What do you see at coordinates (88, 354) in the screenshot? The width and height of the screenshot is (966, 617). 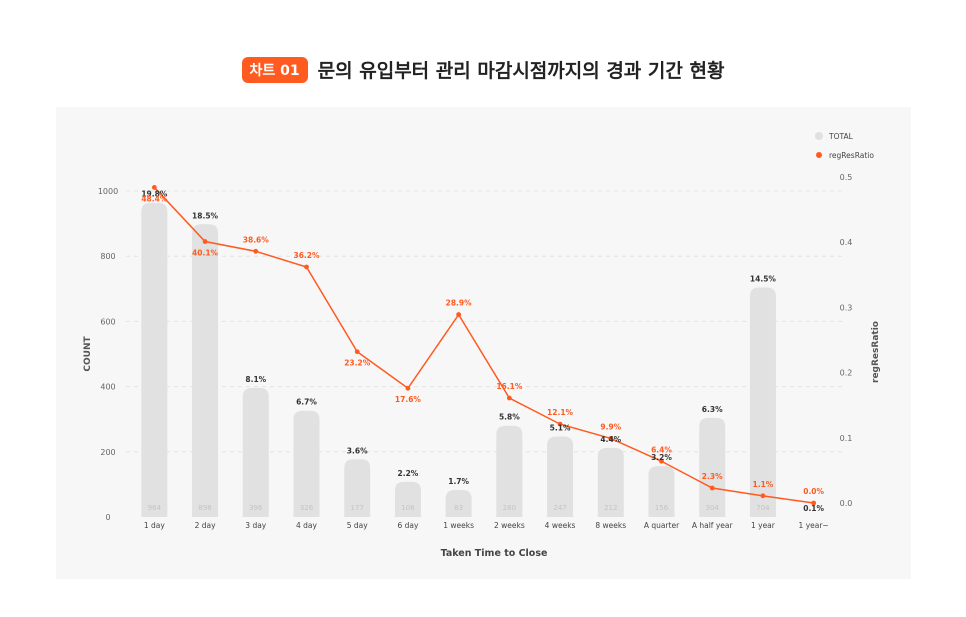 I see `y-axis-title: COUNT` at bounding box center [88, 354].